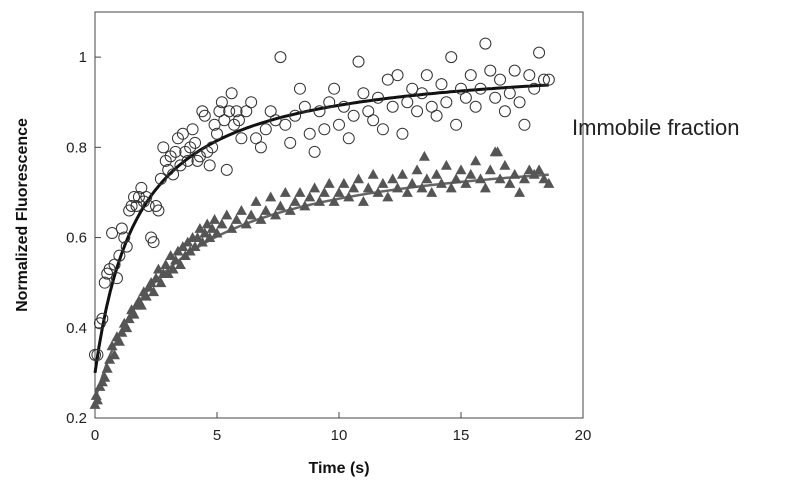 This screenshot has height=490, width=786. Describe the element at coordinates (461, 435) in the screenshot. I see `x-tick-label: 15` at that location.